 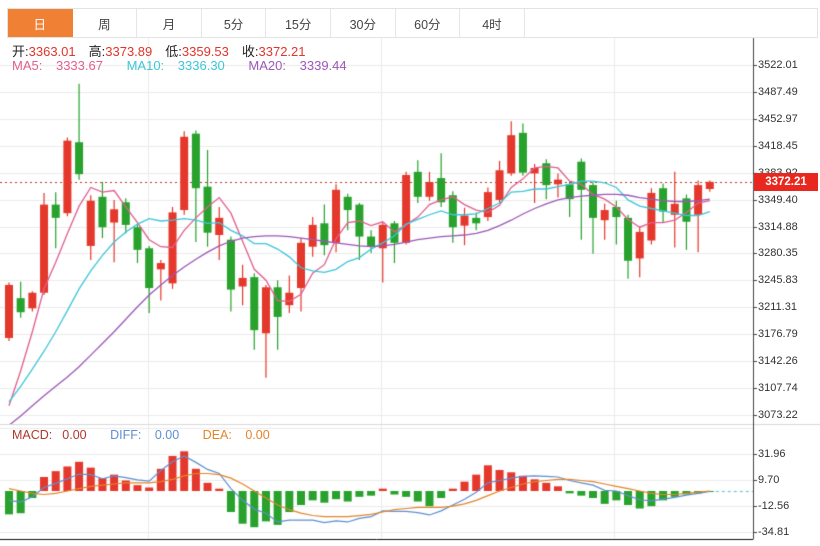 I want to click on tab-4hour: 4时, so click(x=492, y=23).